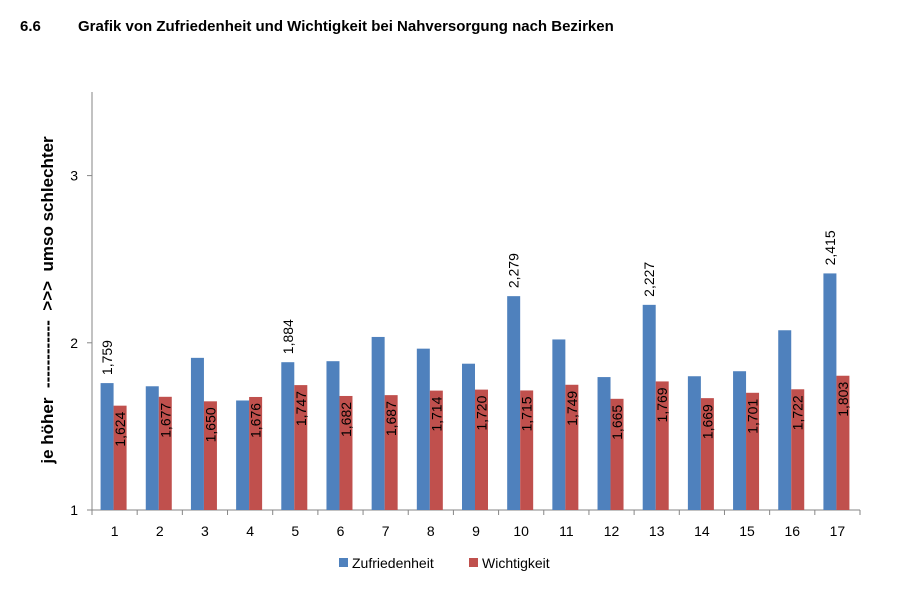 Image resolution: width=900 pixels, height=592 pixels. What do you see at coordinates (436, 413) in the screenshot?
I see `data-label-wichtigkeit: 1,714` at bounding box center [436, 413].